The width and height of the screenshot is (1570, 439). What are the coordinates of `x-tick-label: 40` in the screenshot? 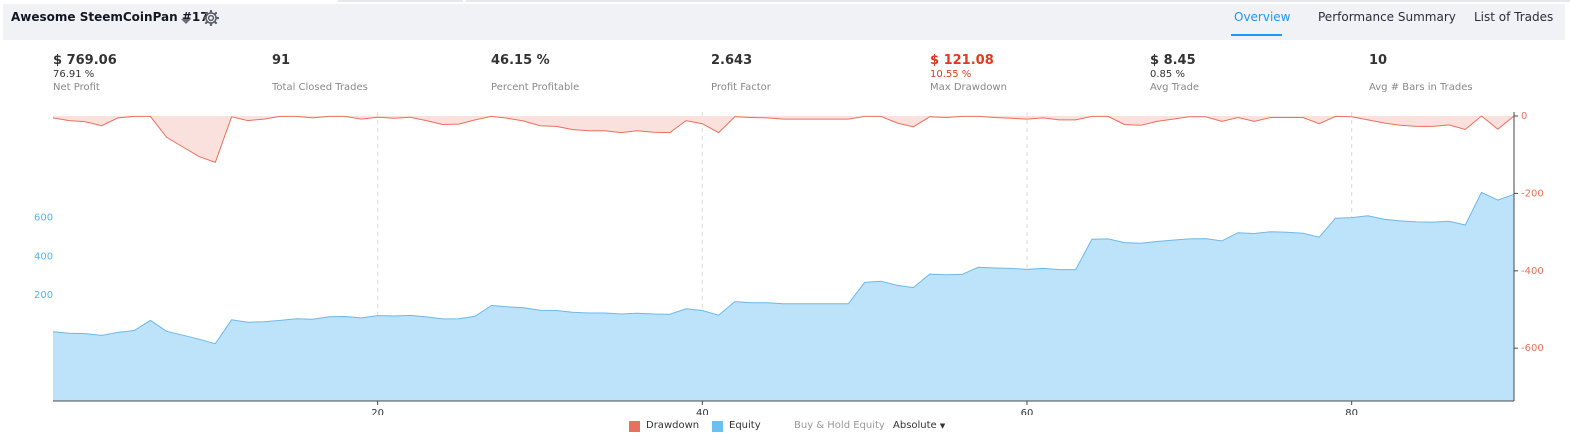 It's located at (702, 411).